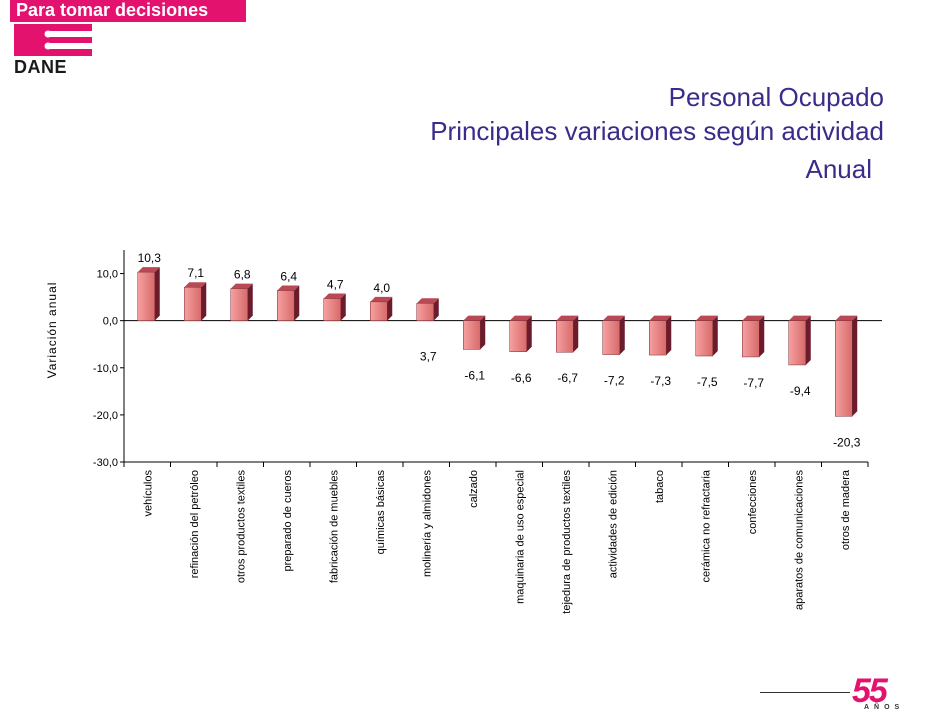 This screenshot has width=932, height=720. Describe the element at coordinates (195, 524) in the screenshot. I see `x-category-label: refinación del petróleo` at that location.